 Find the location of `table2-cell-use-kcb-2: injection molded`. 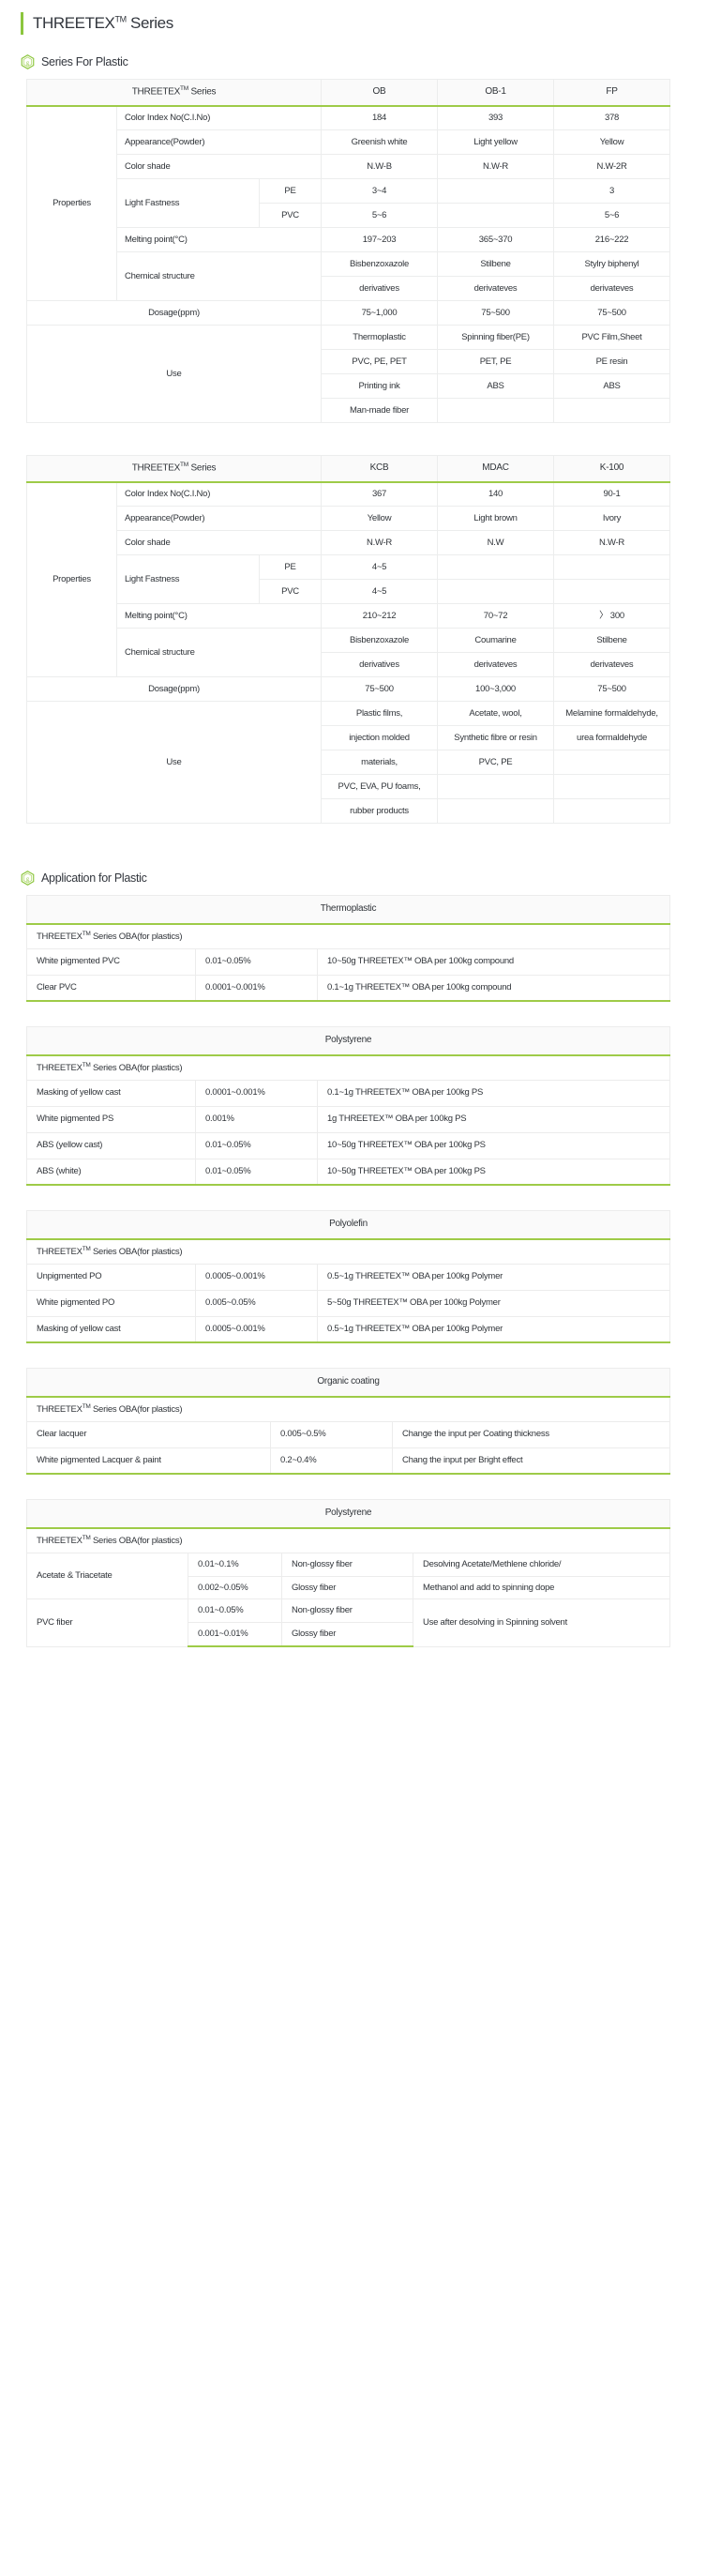

table2-cell-use-kcb-2: injection molded is located at coordinates (380, 737).